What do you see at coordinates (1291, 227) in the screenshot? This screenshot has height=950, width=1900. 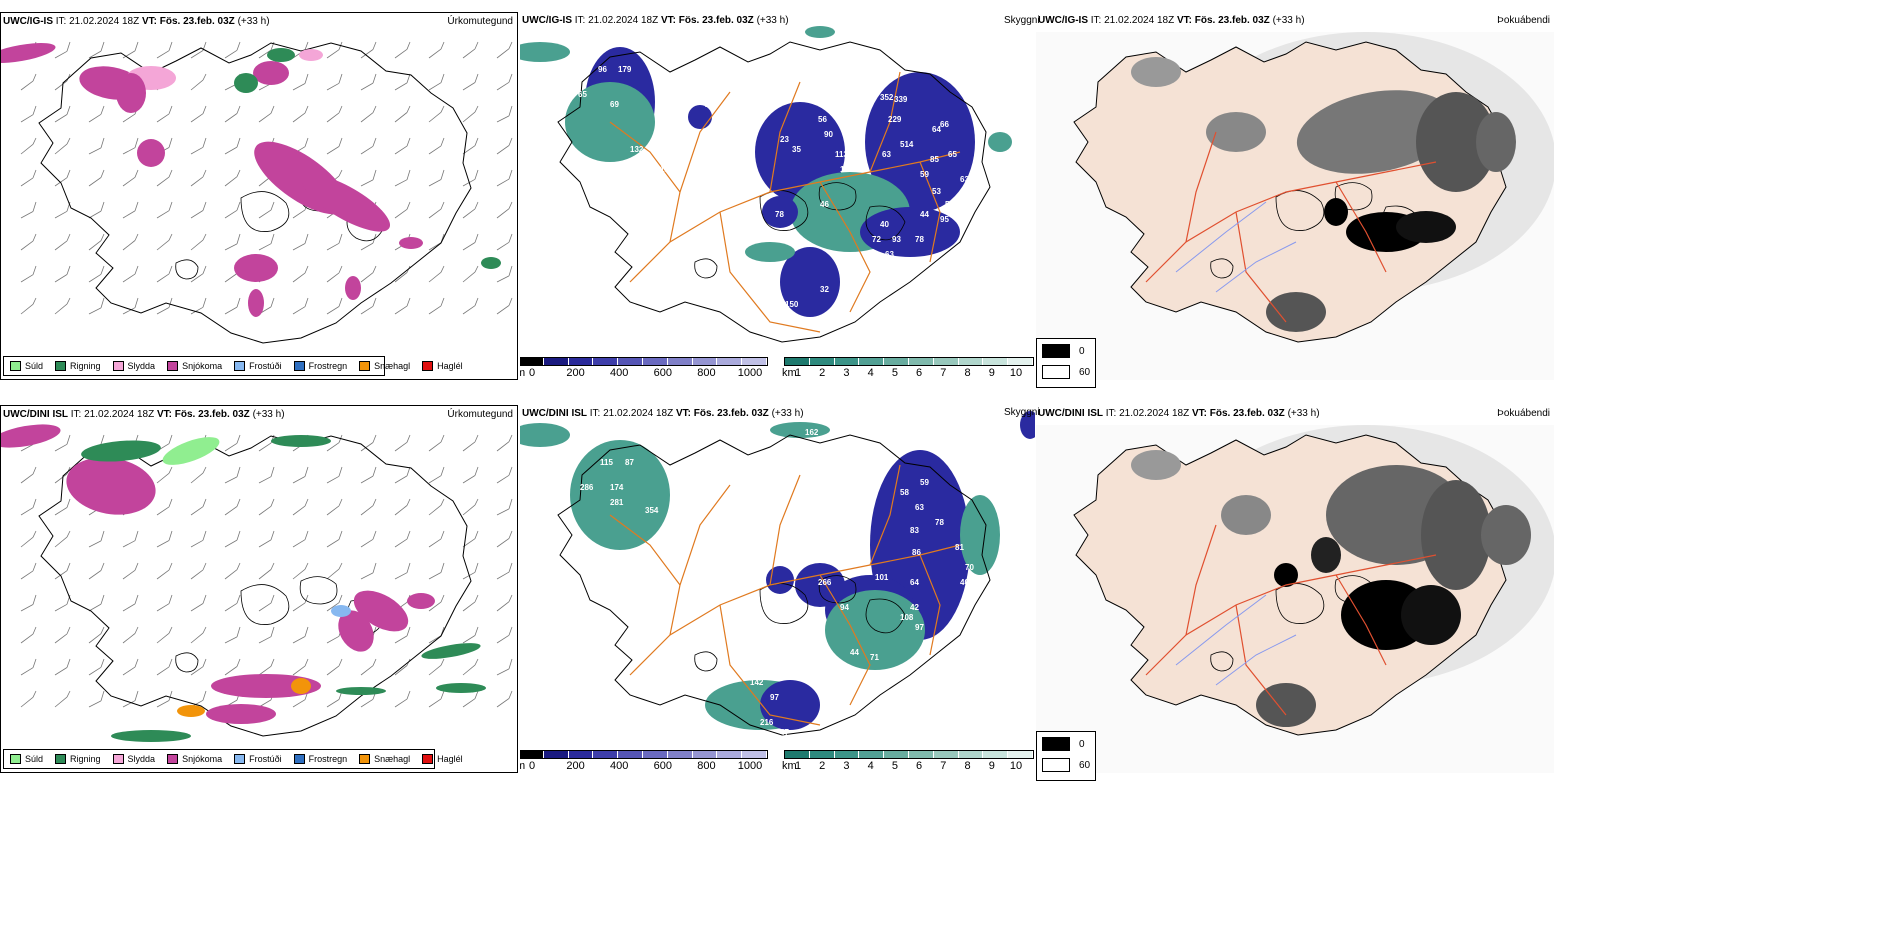 I see `fog-roads-rivers` at bounding box center [1291, 227].